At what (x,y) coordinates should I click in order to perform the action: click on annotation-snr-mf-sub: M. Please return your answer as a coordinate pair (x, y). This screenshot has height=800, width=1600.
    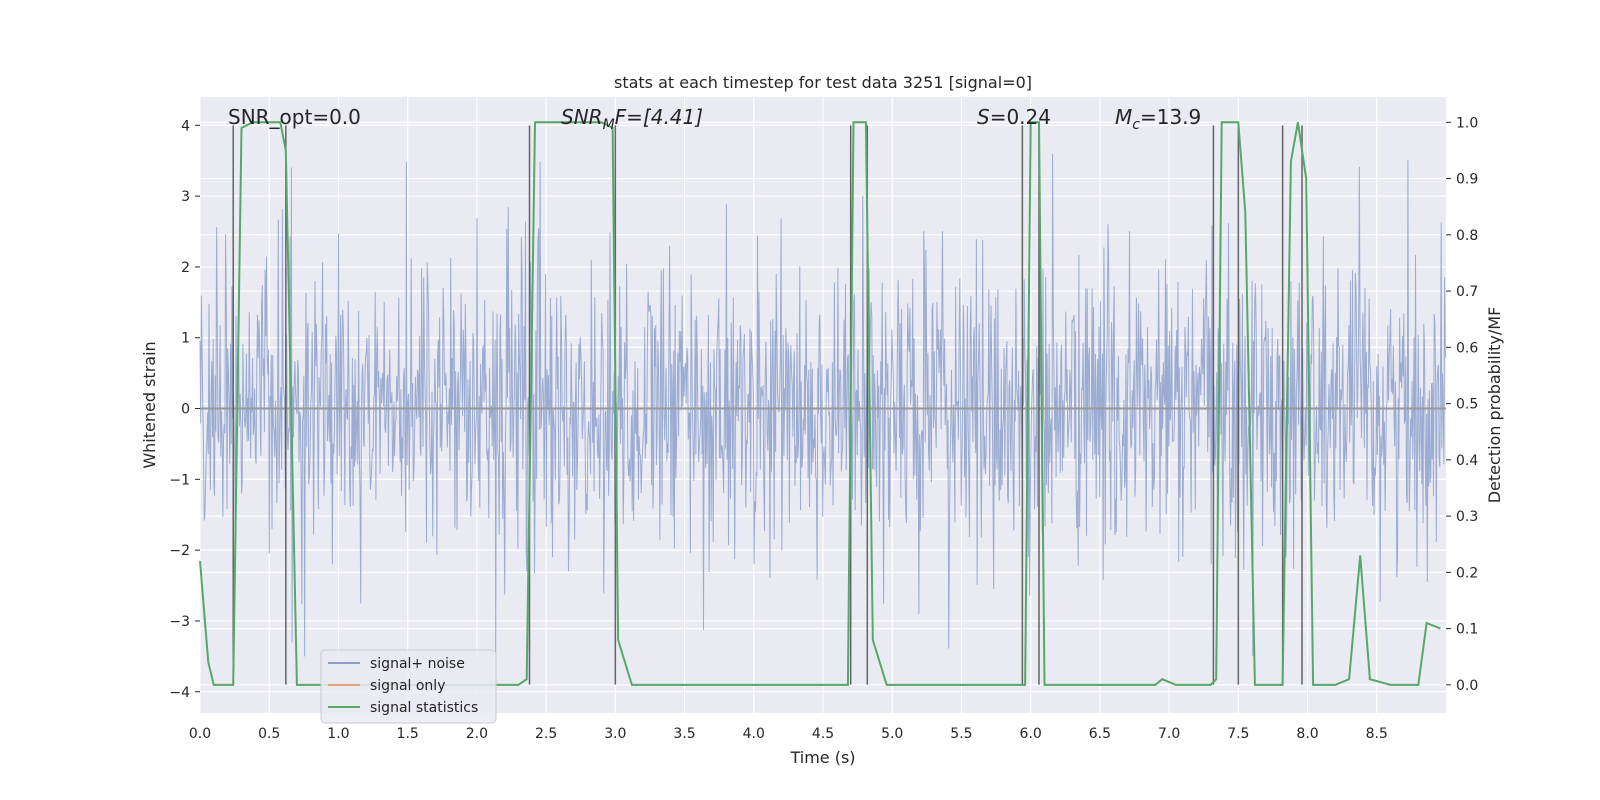
    Looking at the image, I should click on (609, 125).